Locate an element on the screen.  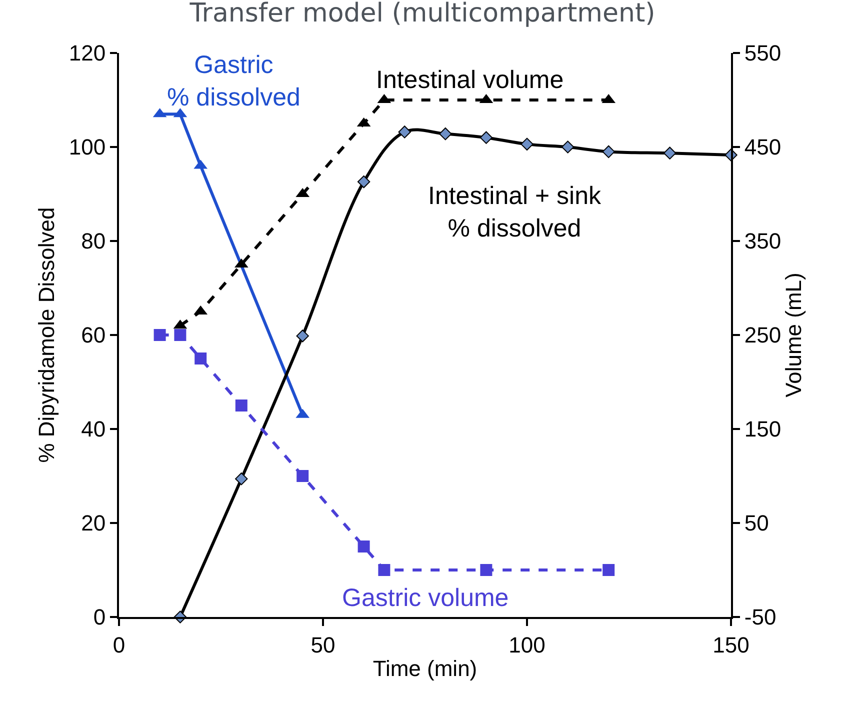
x-tick-label: 0 is located at coordinates (119, 645).